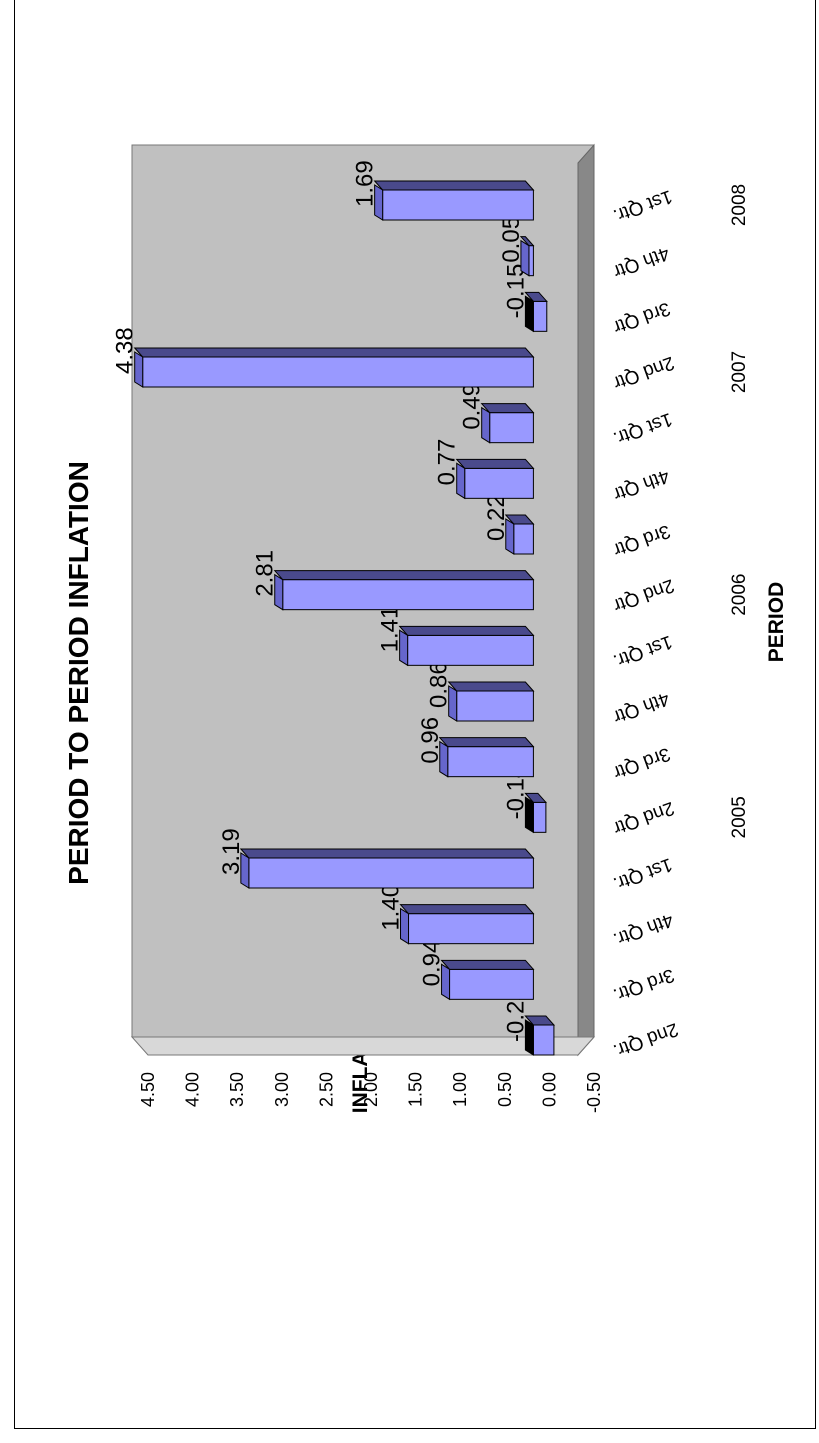 This screenshot has height=1443, width=819. Describe the element at coordinates (511, 239) in the screenshot. I see `bar-value-label: 0.05` at that location.